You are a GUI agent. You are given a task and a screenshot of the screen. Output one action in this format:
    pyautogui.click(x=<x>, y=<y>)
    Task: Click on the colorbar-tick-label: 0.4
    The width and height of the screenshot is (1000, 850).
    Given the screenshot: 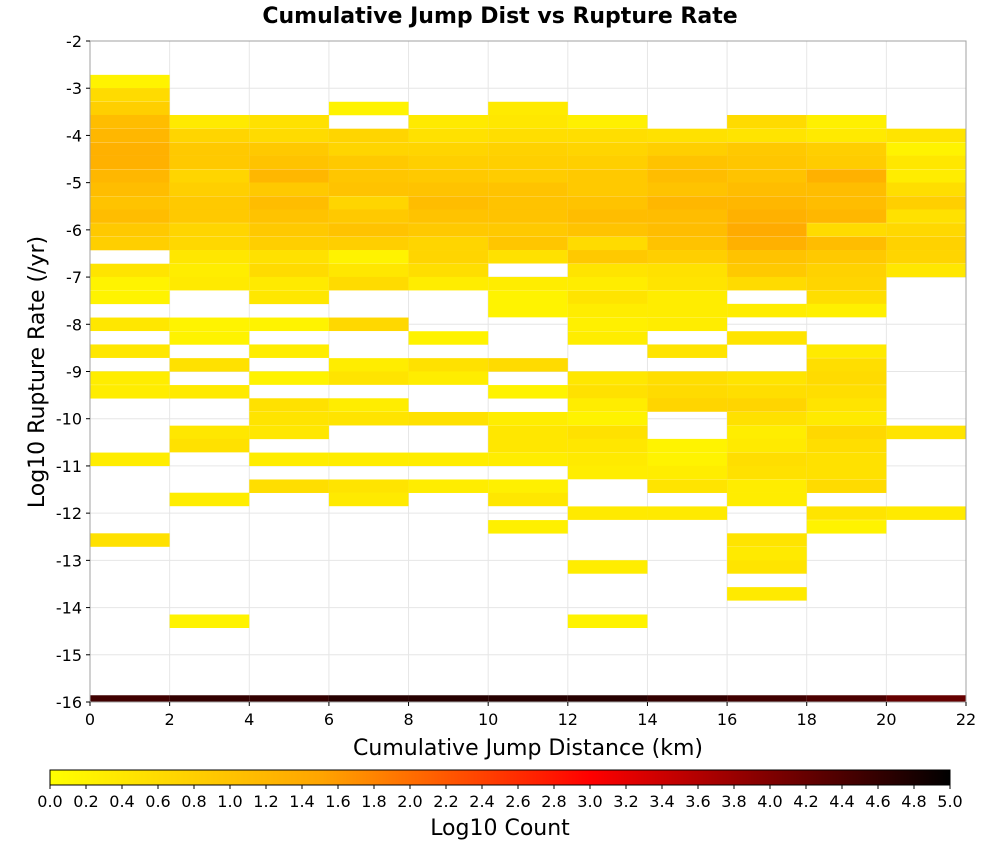 What is the action you would take?
    pyautogui.click(x=121, y=801)
    